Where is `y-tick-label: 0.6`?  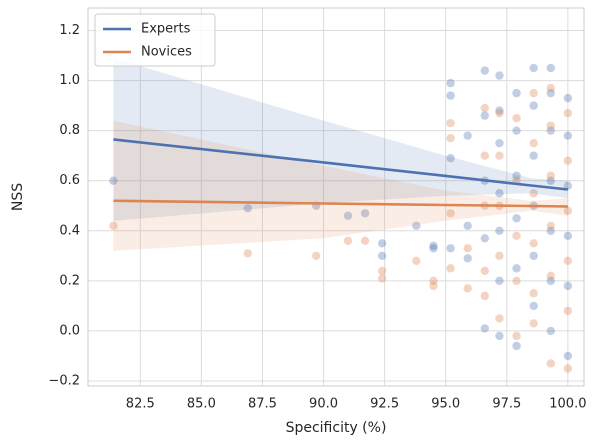
y-tick-label: 0.6 is located at coordinates (69, 180).